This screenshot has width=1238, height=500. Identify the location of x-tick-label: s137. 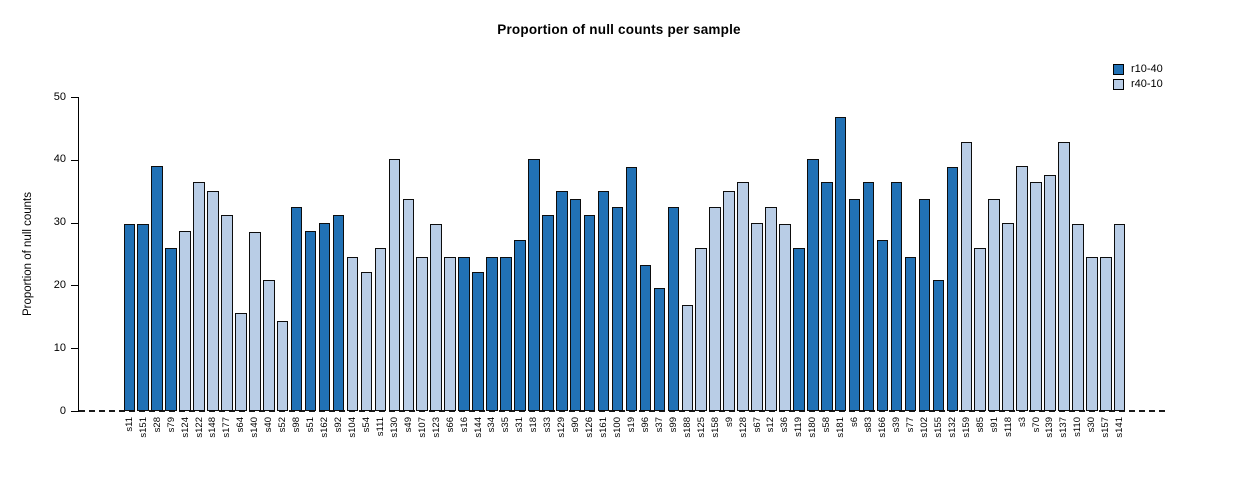
(1064, 427).